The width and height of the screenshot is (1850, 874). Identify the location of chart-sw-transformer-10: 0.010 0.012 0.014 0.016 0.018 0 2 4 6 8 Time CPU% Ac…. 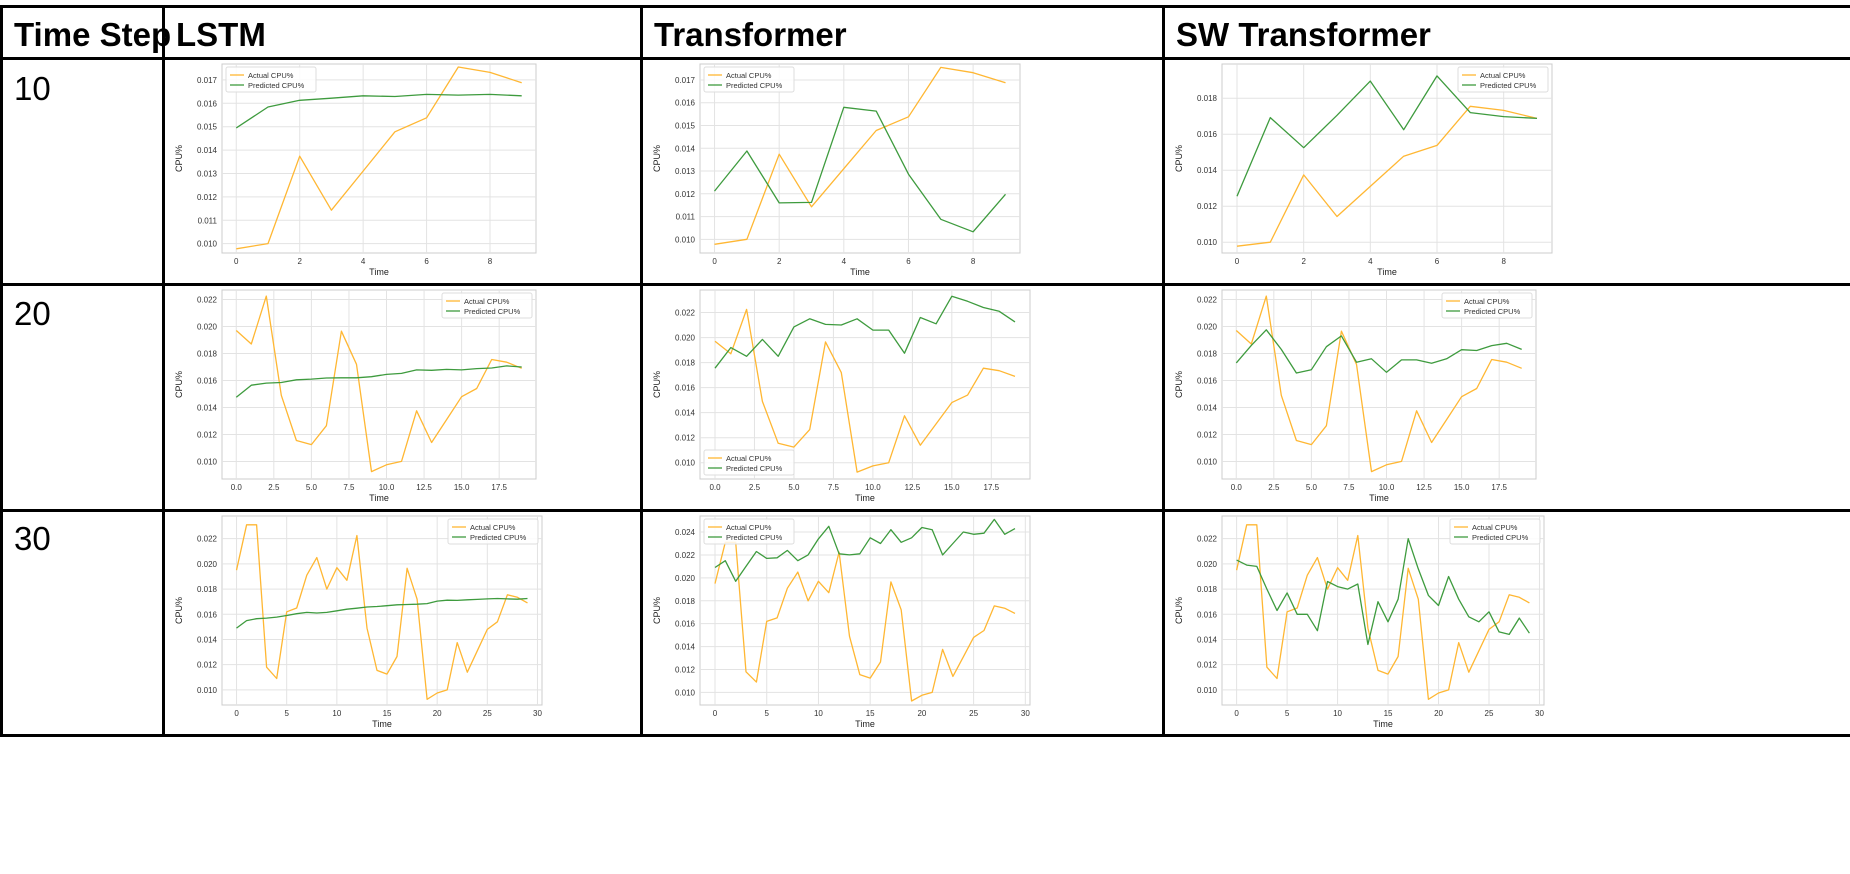
(1363, 170).